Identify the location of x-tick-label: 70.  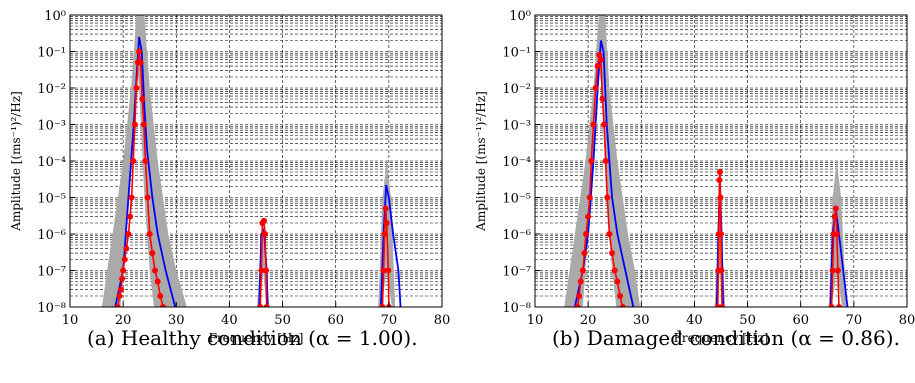
(854, 320).